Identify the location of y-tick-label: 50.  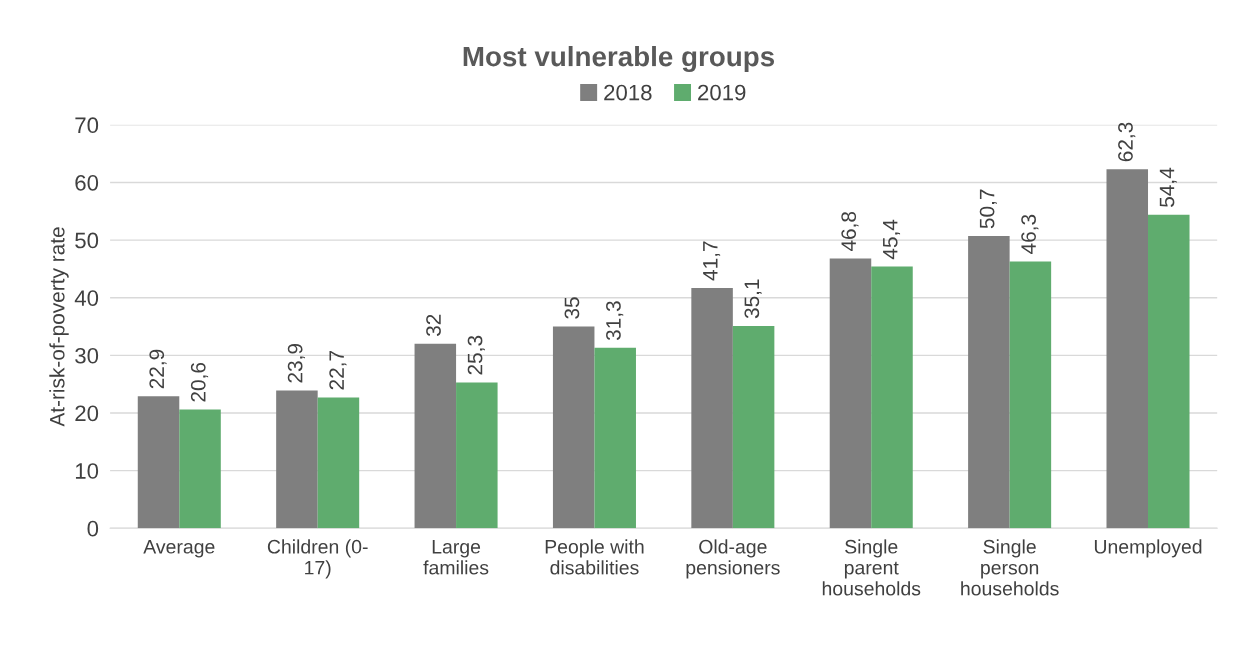
(87, 240).